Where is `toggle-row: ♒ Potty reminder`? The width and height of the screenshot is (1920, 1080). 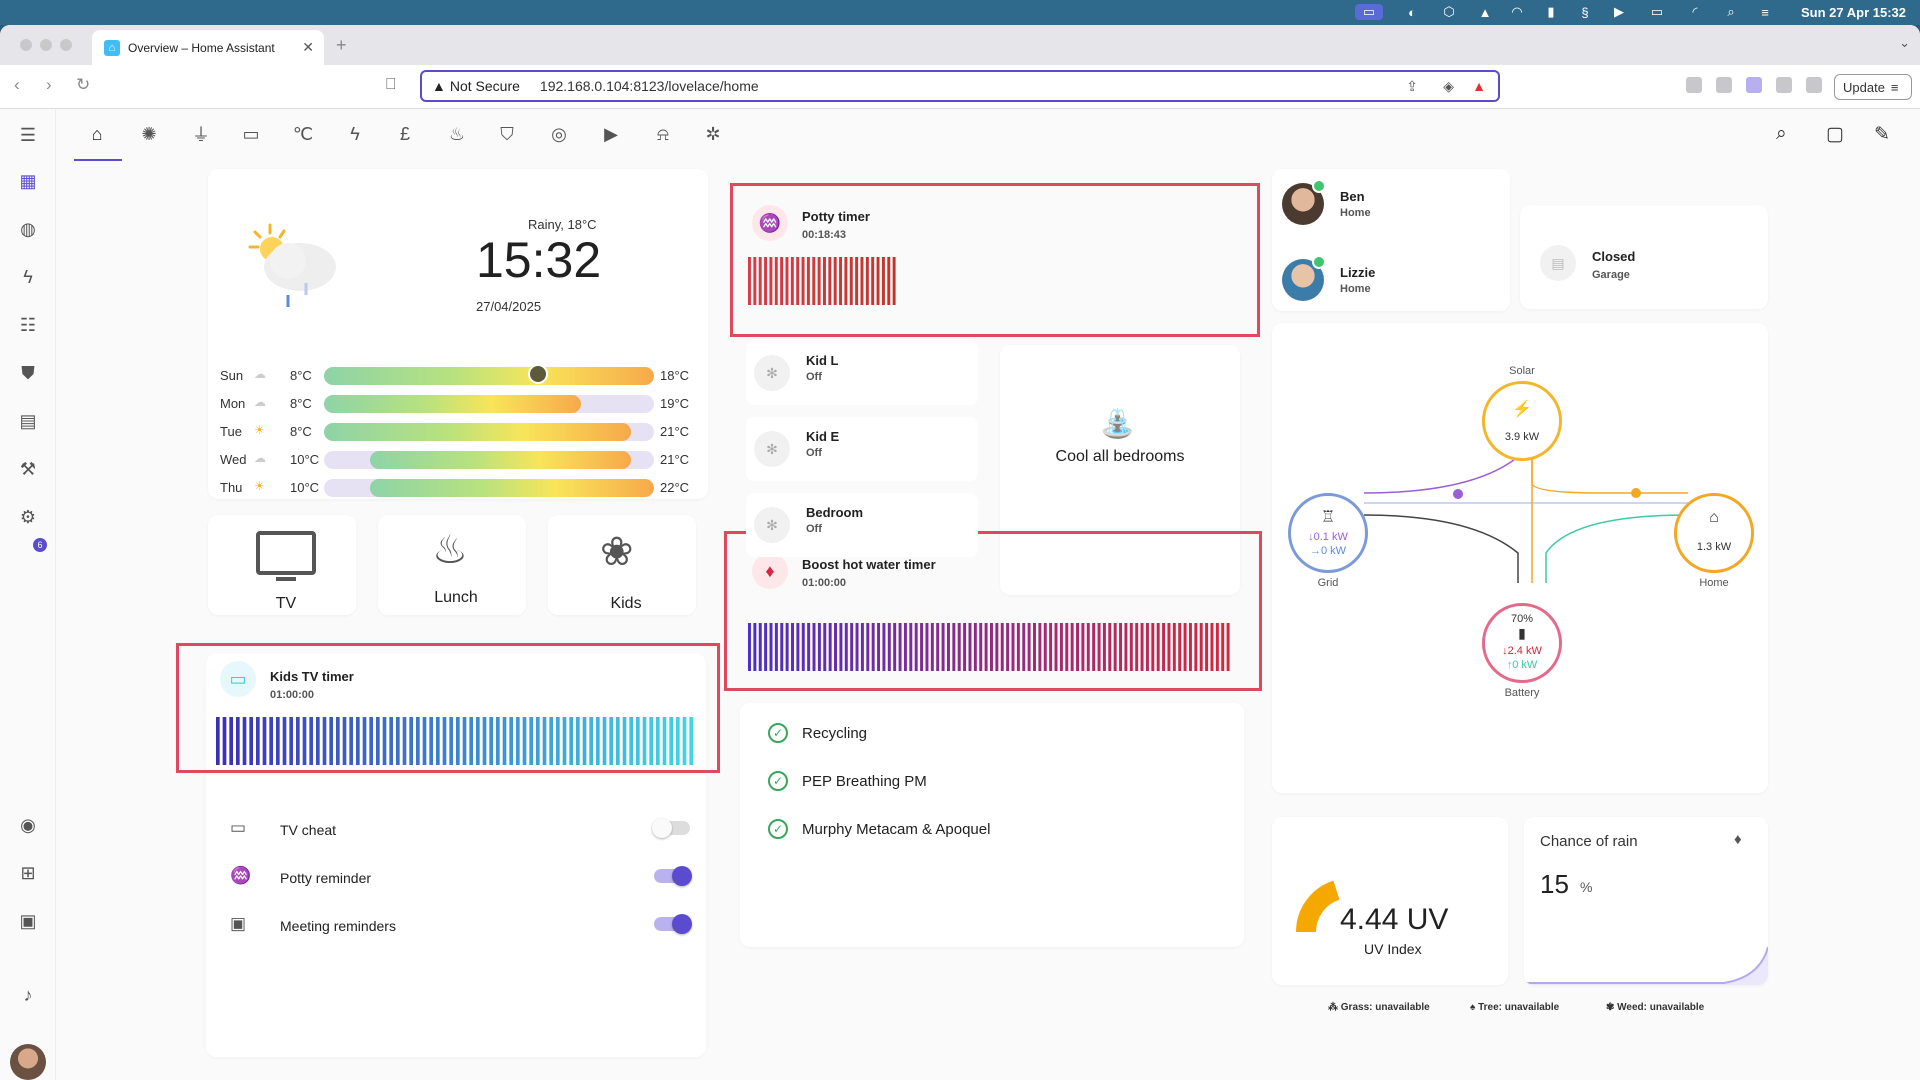 toggle-row: ♒ Potty reminder is located at coordinates (461, 878).